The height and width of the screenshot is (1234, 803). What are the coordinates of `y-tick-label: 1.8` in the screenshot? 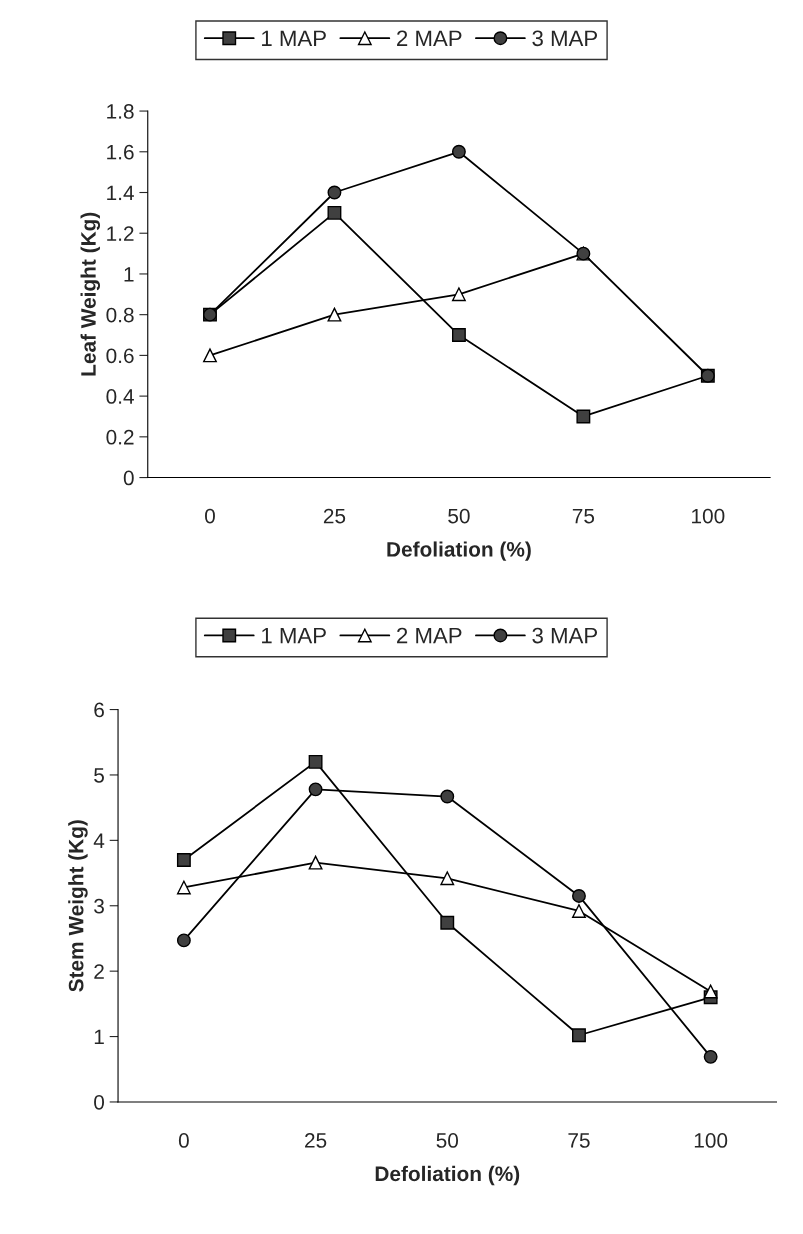 It's located at (120, 111).